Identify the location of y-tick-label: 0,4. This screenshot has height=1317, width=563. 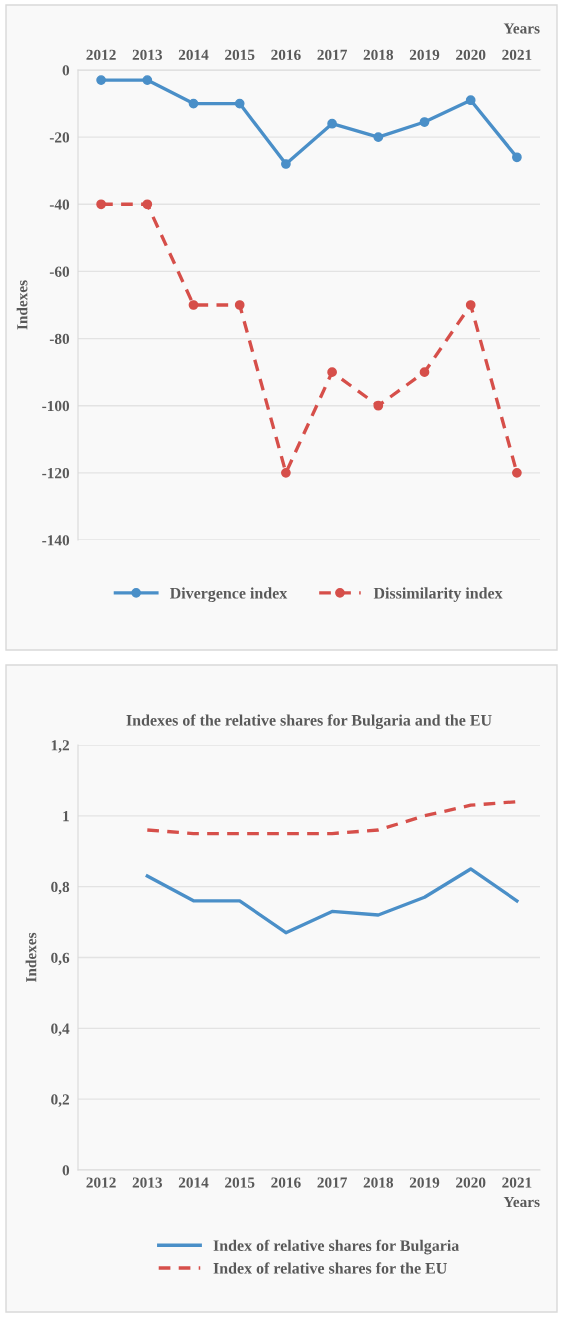
(60, 1029).